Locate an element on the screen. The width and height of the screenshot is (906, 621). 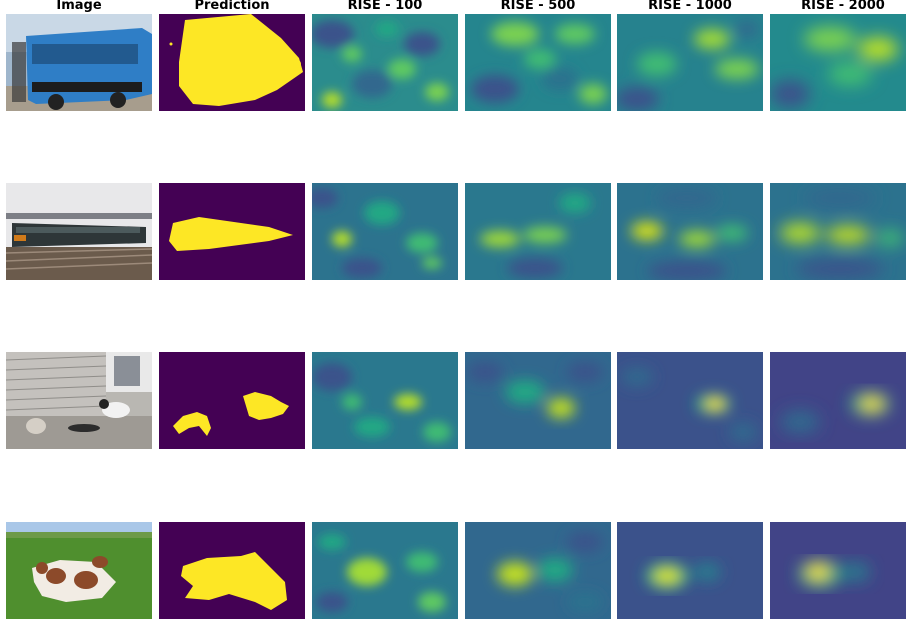
rise-500-heatmap-bus is located at coordinates (538, 62).